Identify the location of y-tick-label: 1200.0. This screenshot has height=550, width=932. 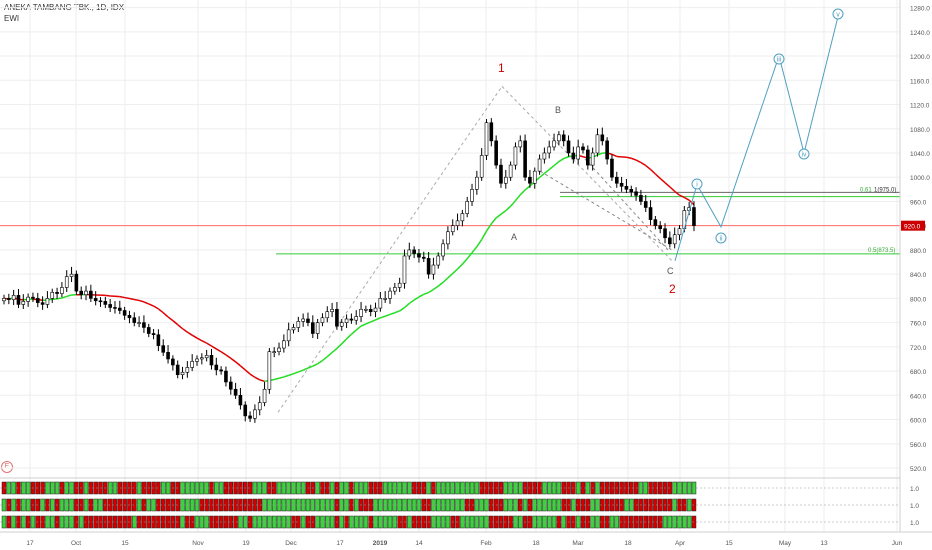
(920, 57).